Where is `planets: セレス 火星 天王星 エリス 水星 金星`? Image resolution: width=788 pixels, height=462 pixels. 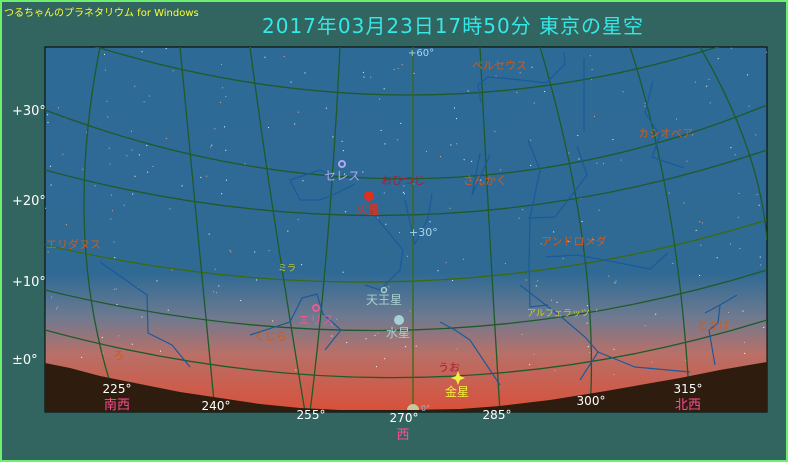
planets: セレス 火星 天王星 エリス 水星 金星 is located at coordinates (383, 279).